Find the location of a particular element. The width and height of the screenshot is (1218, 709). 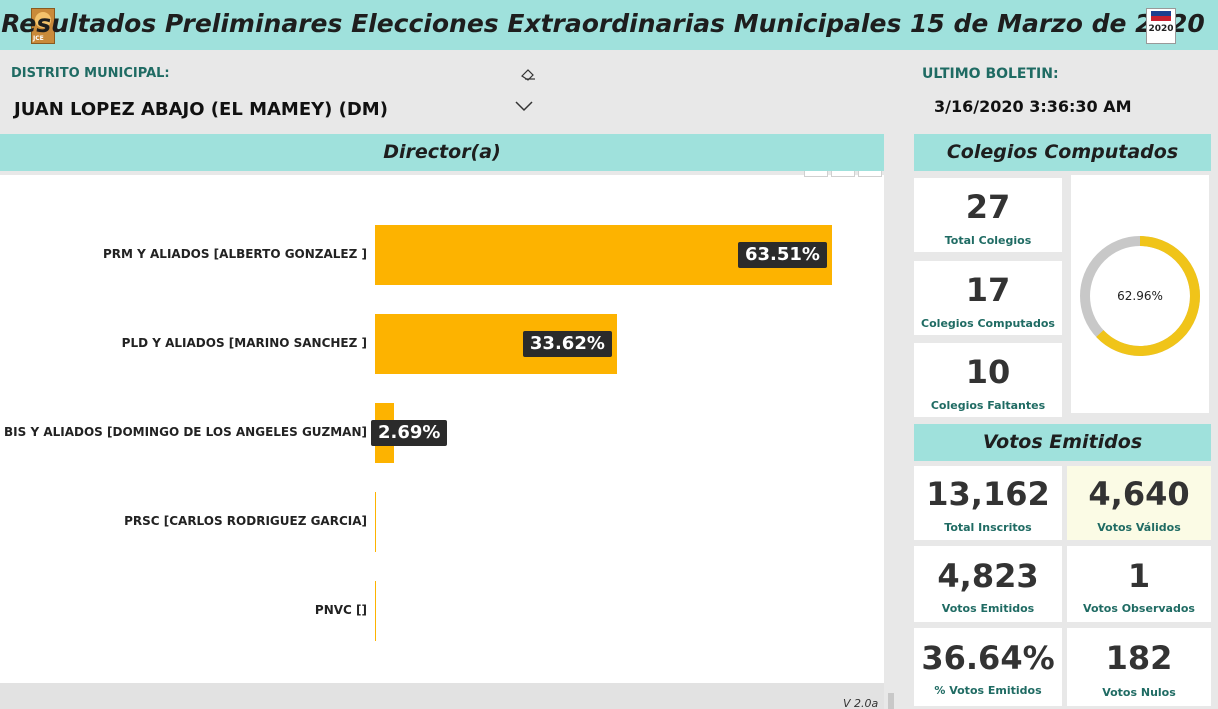

card-label: Votos Nulos is located at coordinates (1139, 692).